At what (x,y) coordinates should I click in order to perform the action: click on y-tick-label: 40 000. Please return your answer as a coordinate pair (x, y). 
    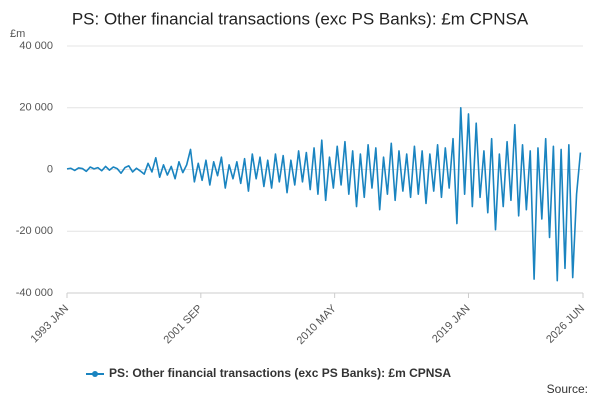
    Looking at the image, I should click on (36, 46).